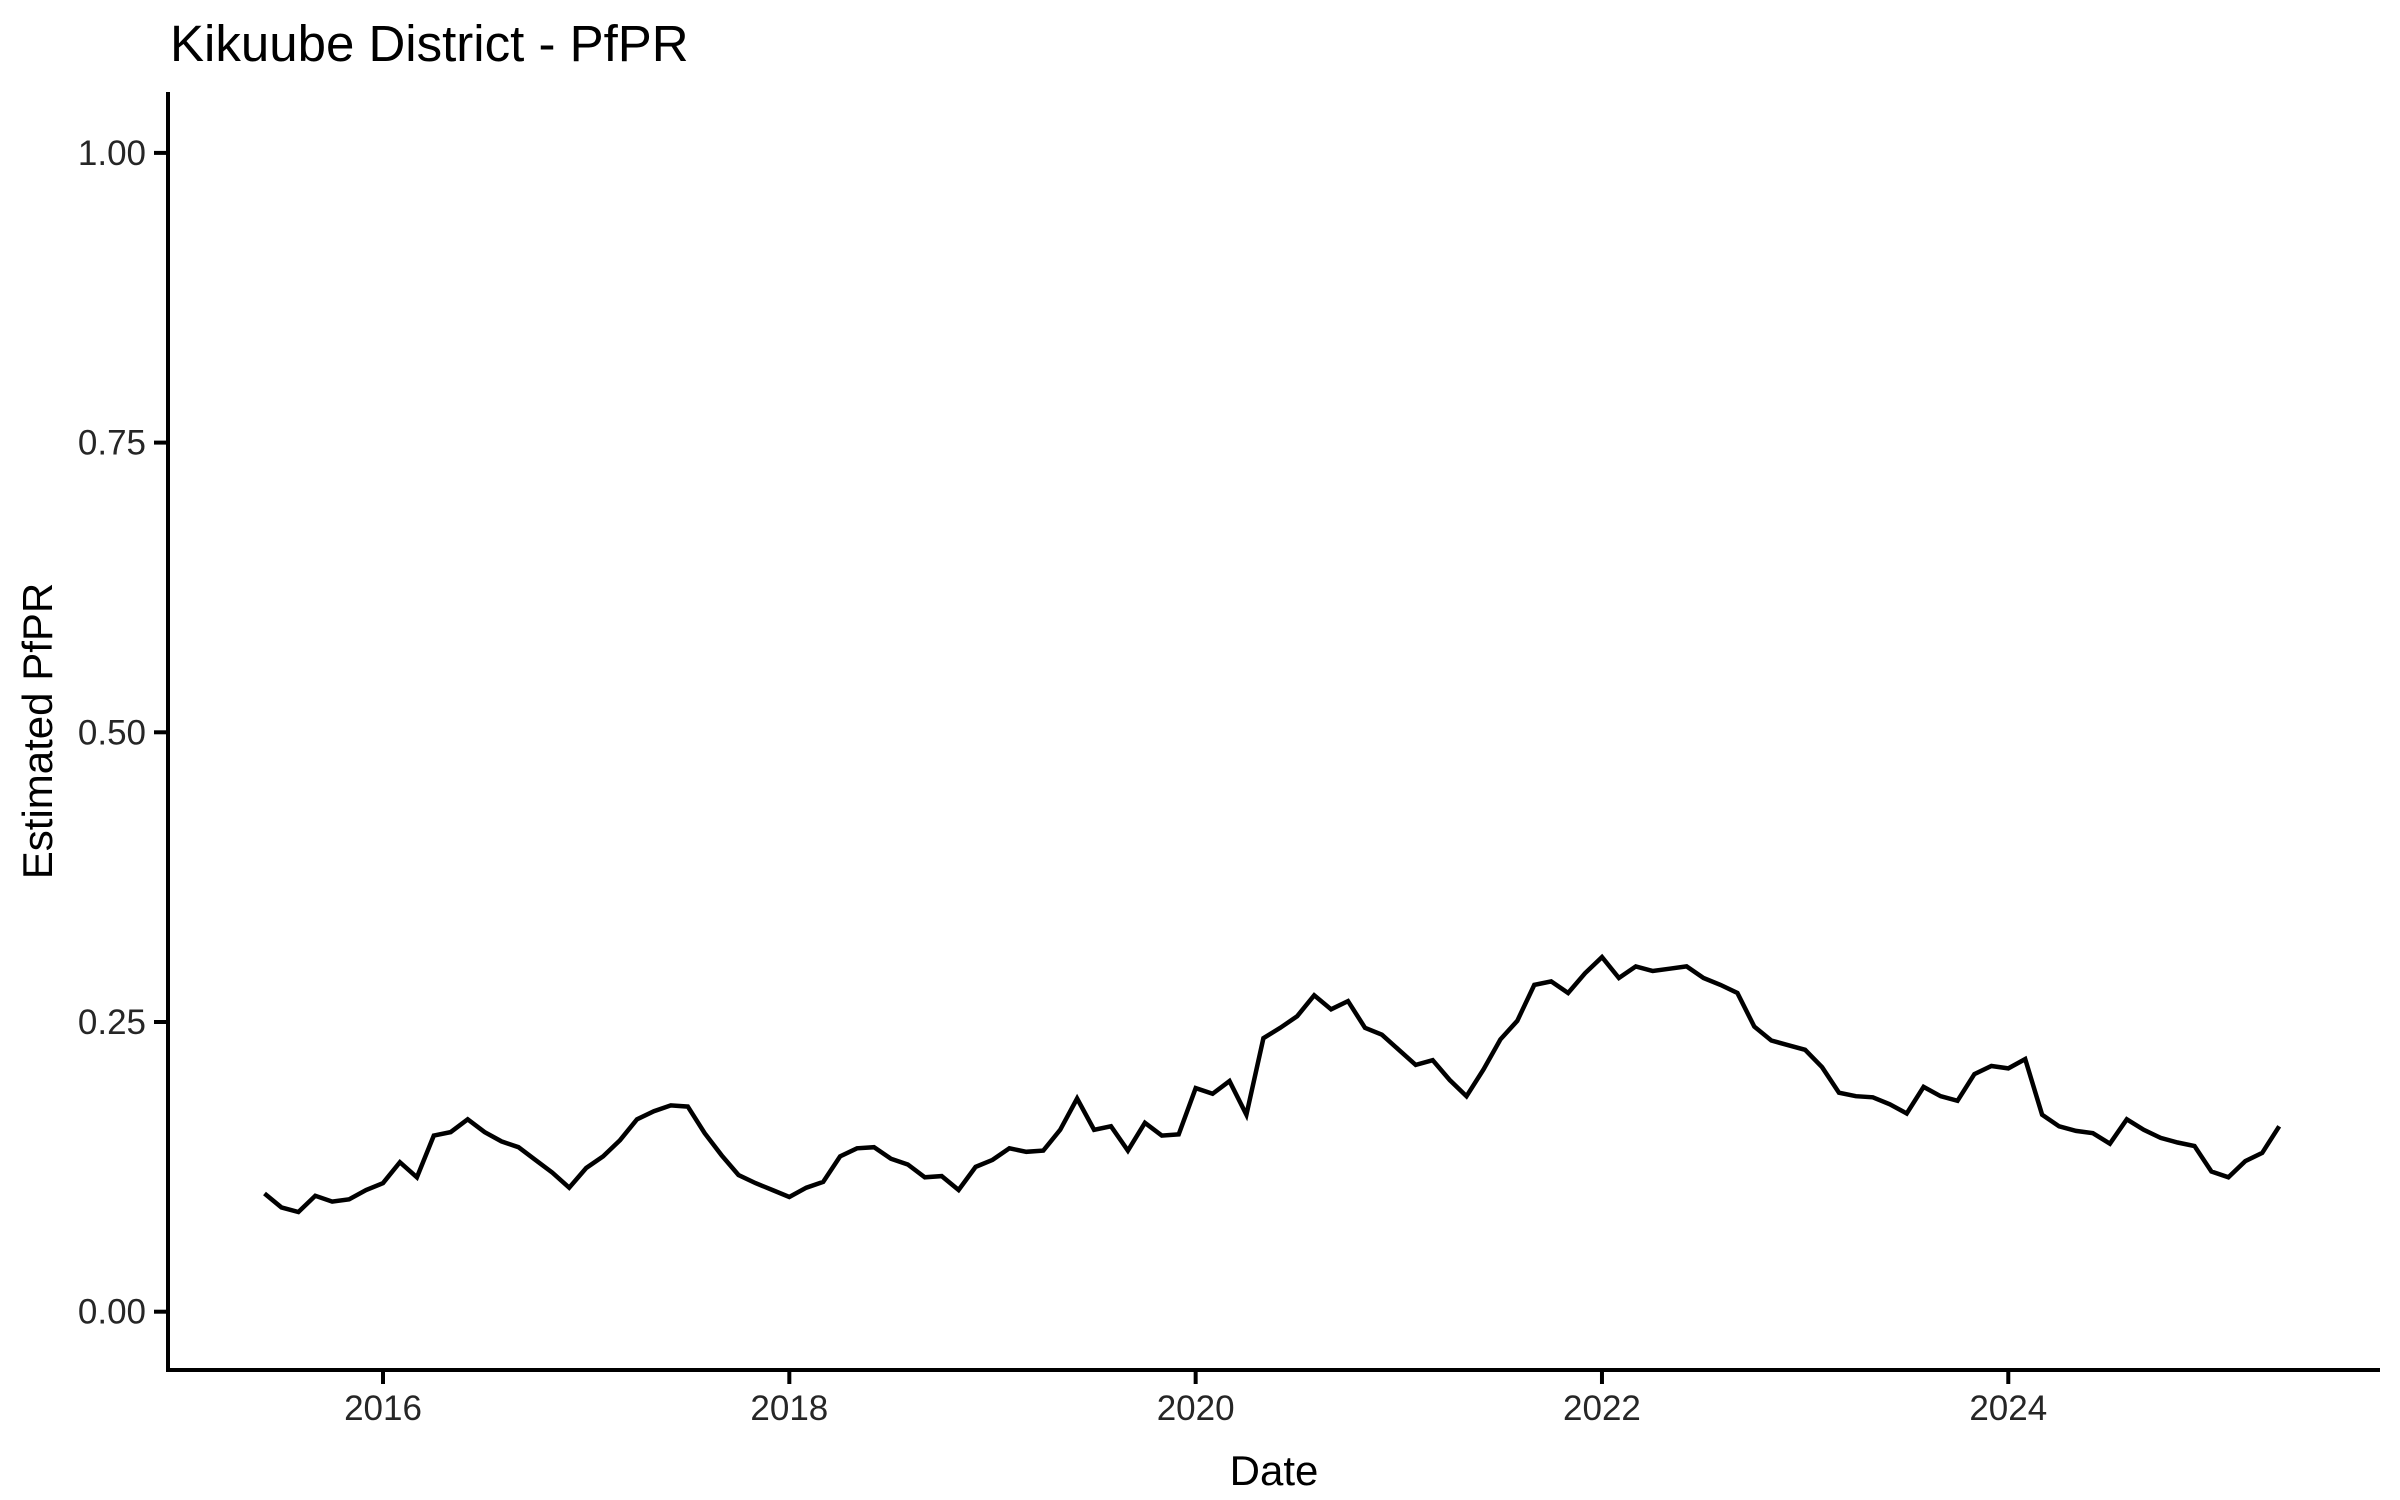 The height and width of the screenshot is (1500, 2400). What do you see at coordinates (112, 1312) in the screenshot?
I see `y-tick-label: 0.00` at bounding box center [112, 1312].